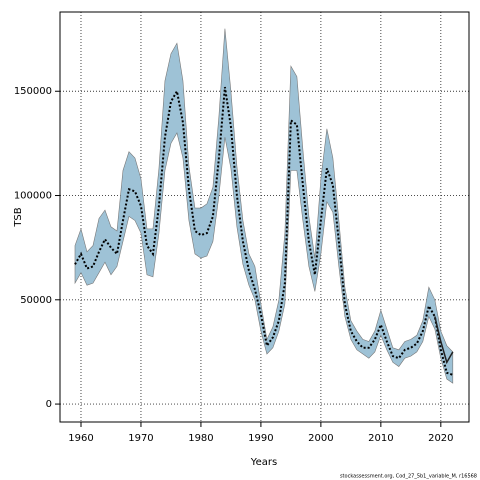 Image resolution: width=480 pixels, height=480 pixels. I want to click on series-line, so click(444, 340).